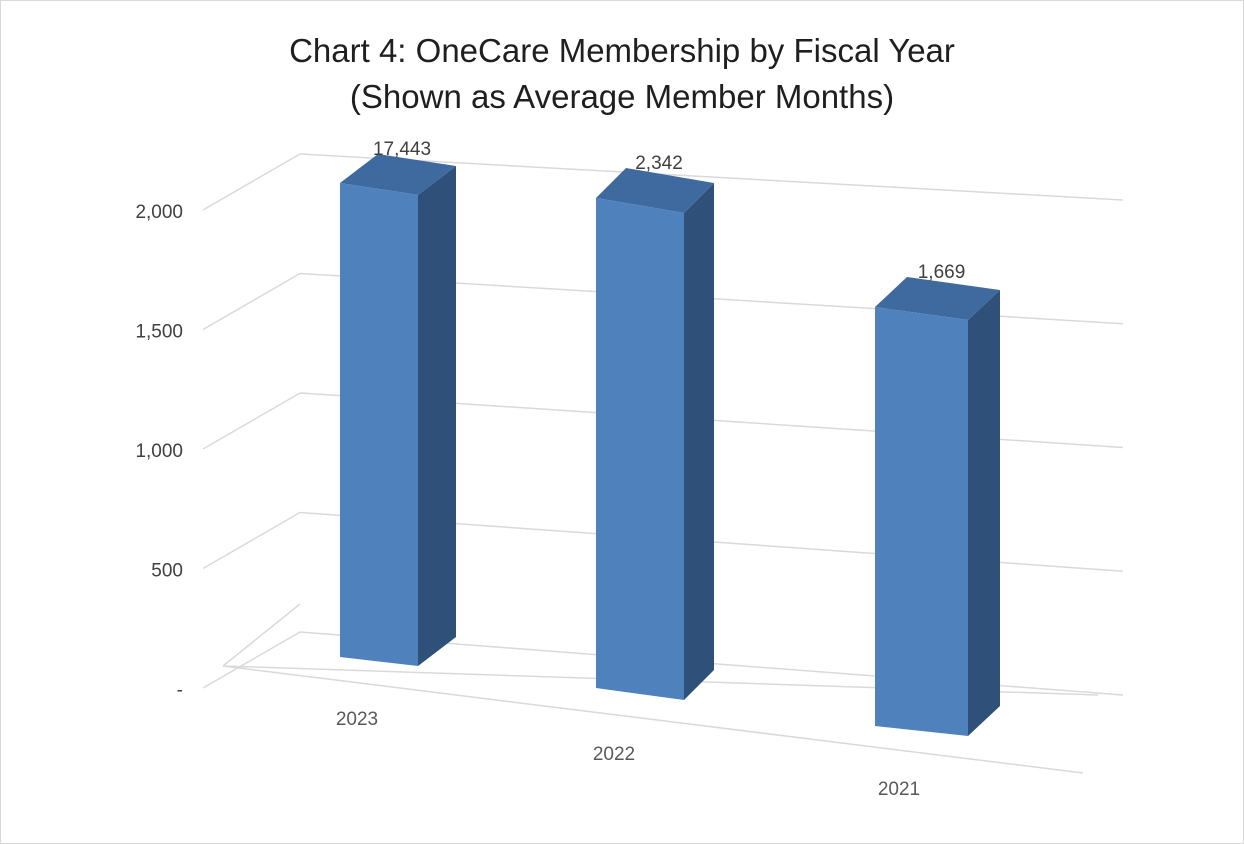 This screenshot has height=844, width=1244. Describe the element at coordinates (622, 96) in the screenshot. I see `chart-title-line-2: (Shown as Average Member Months)` at that location.